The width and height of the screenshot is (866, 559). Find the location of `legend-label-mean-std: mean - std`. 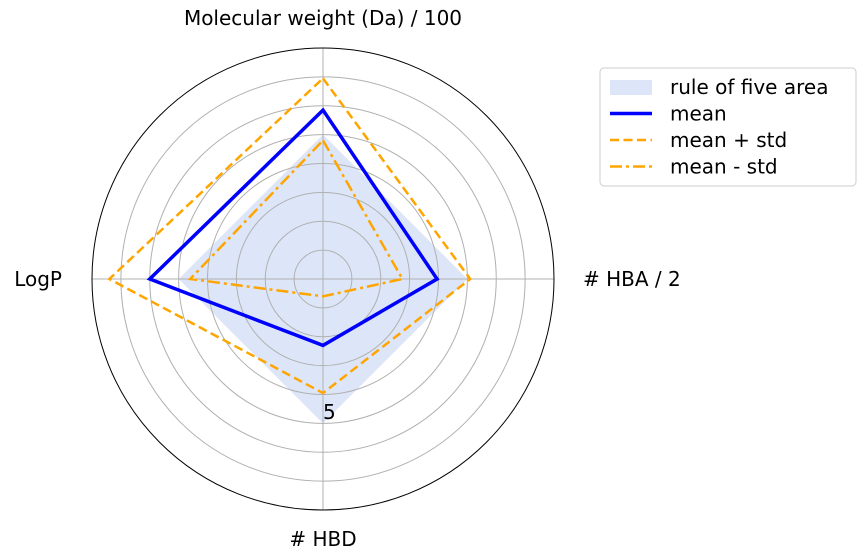

legend-label-mean-std: mean - std is located at coordinates (724, 167).